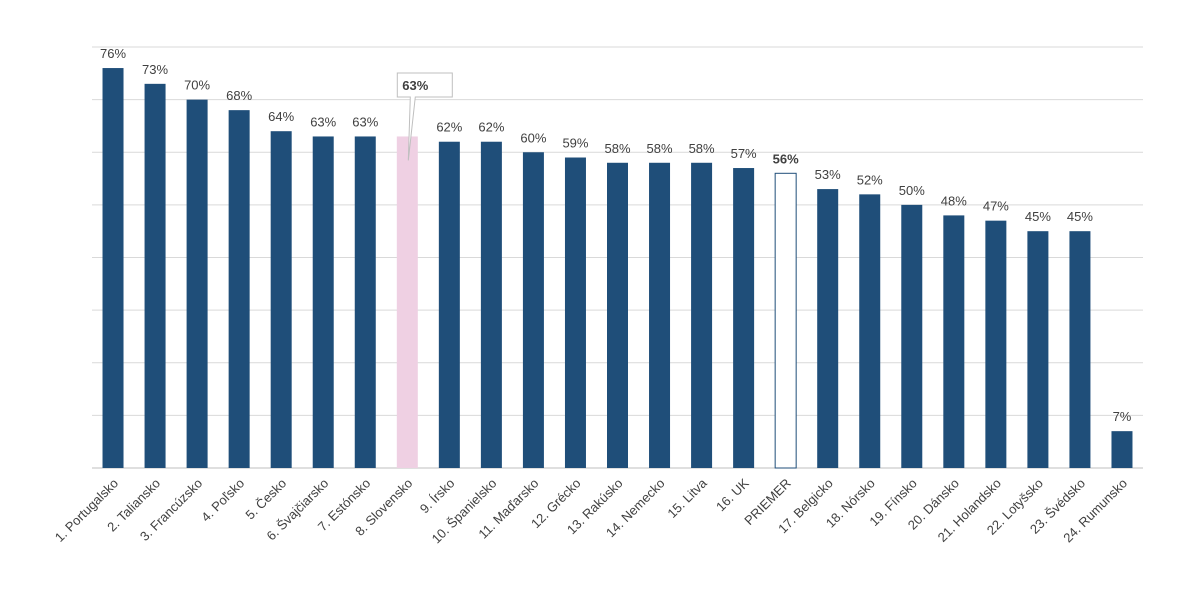 The width and height of the screenshot is (1195, 593). I want to click on value-label: 68%, so click(239, 95).